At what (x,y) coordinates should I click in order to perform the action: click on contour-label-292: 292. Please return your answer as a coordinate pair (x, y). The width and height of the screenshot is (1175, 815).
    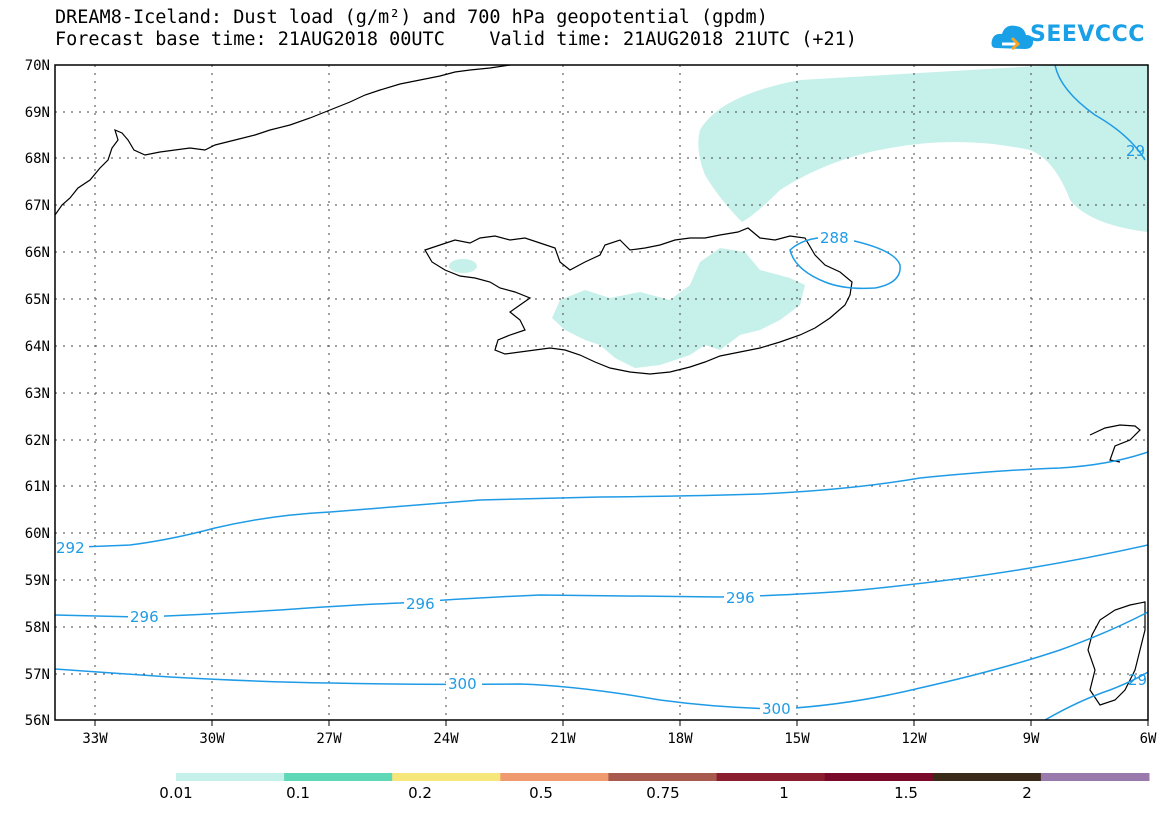
    Looking at the image, I should click on (70, 548).